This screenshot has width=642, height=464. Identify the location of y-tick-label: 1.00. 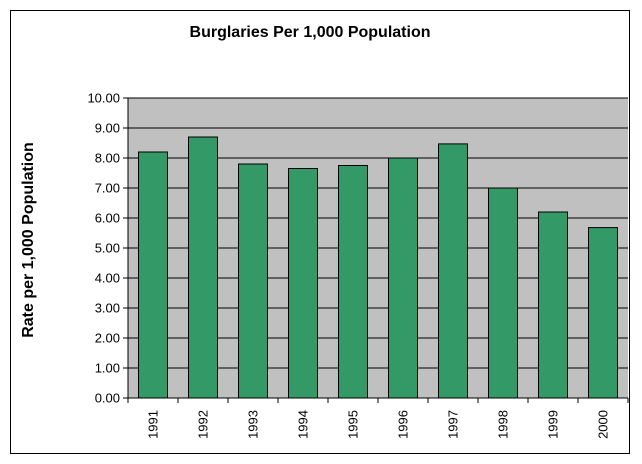
(107, 368).